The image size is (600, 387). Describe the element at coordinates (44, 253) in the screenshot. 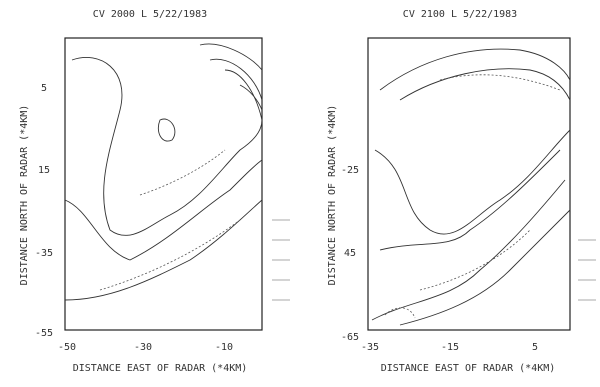

I see `y-tick-label: -35` at that location.